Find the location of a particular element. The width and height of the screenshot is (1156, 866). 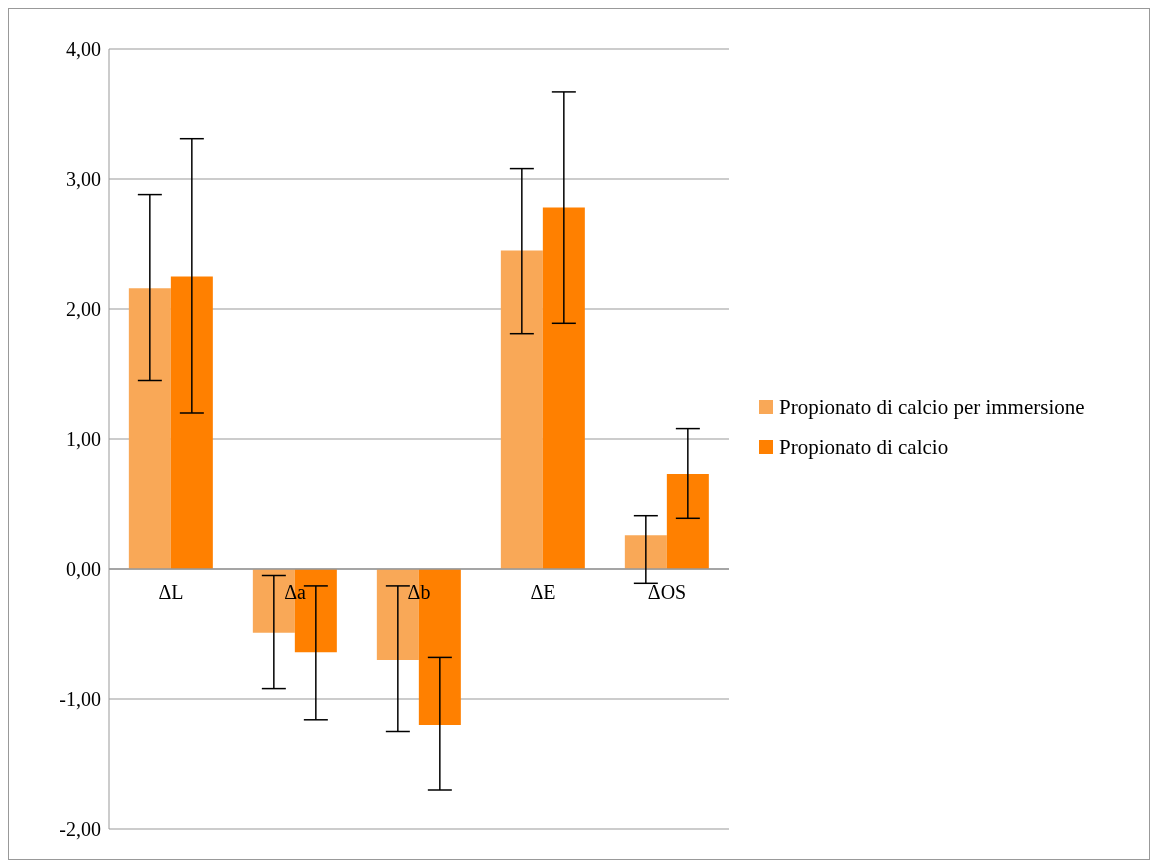

y-tick-label: 2,00 is located at coordinates (83, 309).